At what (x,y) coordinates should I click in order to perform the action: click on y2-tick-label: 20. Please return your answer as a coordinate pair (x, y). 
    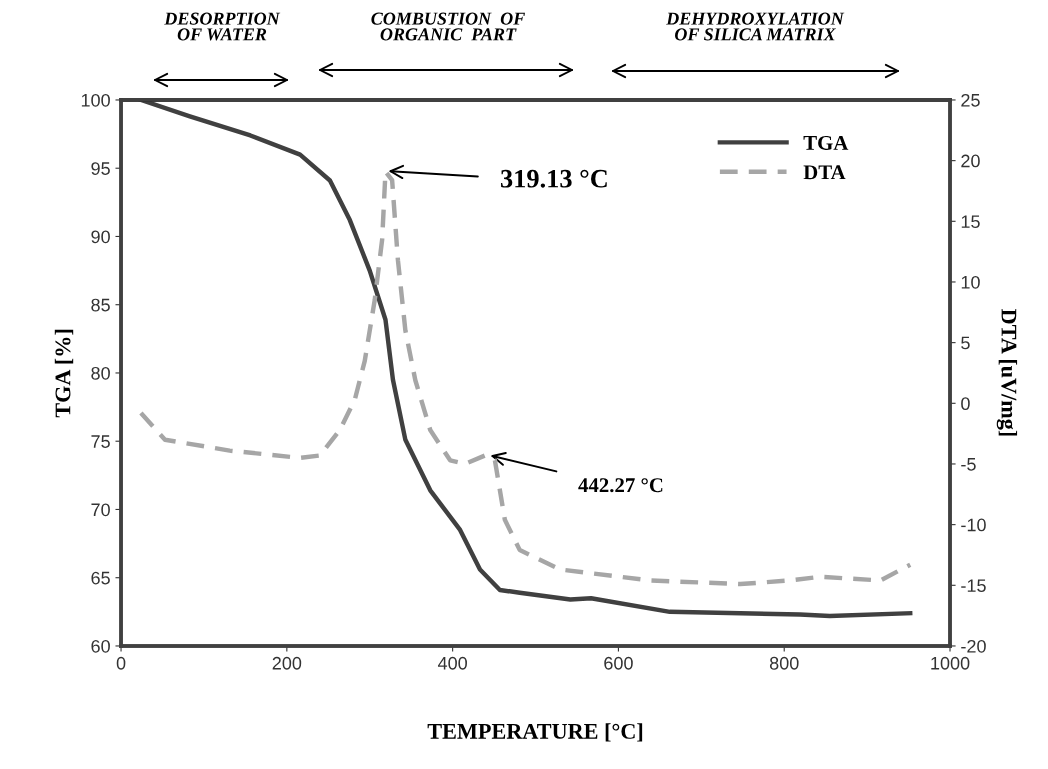
    Looking at the image, I should click on (970, 161).